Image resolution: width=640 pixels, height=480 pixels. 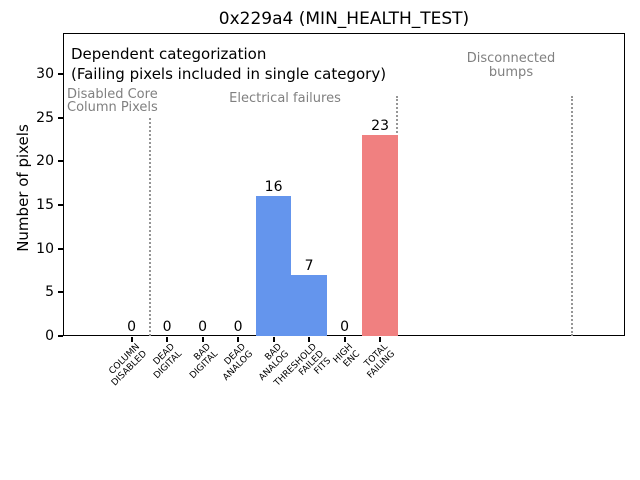 What do you see at coordinates (380, 126) in the screenshot?
I see `bar-value-label: 23` at bounding box center [380, 126].